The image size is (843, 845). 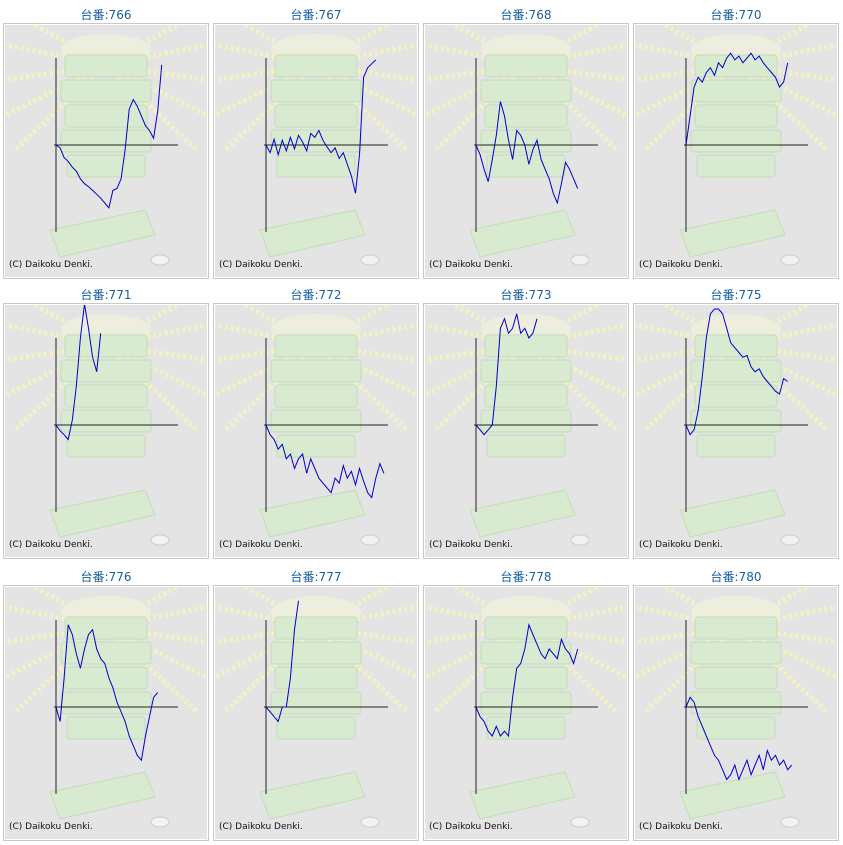 What do you see at coordinates (106, 14) in the screenshot?
I see `chart-title: 台番:766` at bounding box center [106, 14].